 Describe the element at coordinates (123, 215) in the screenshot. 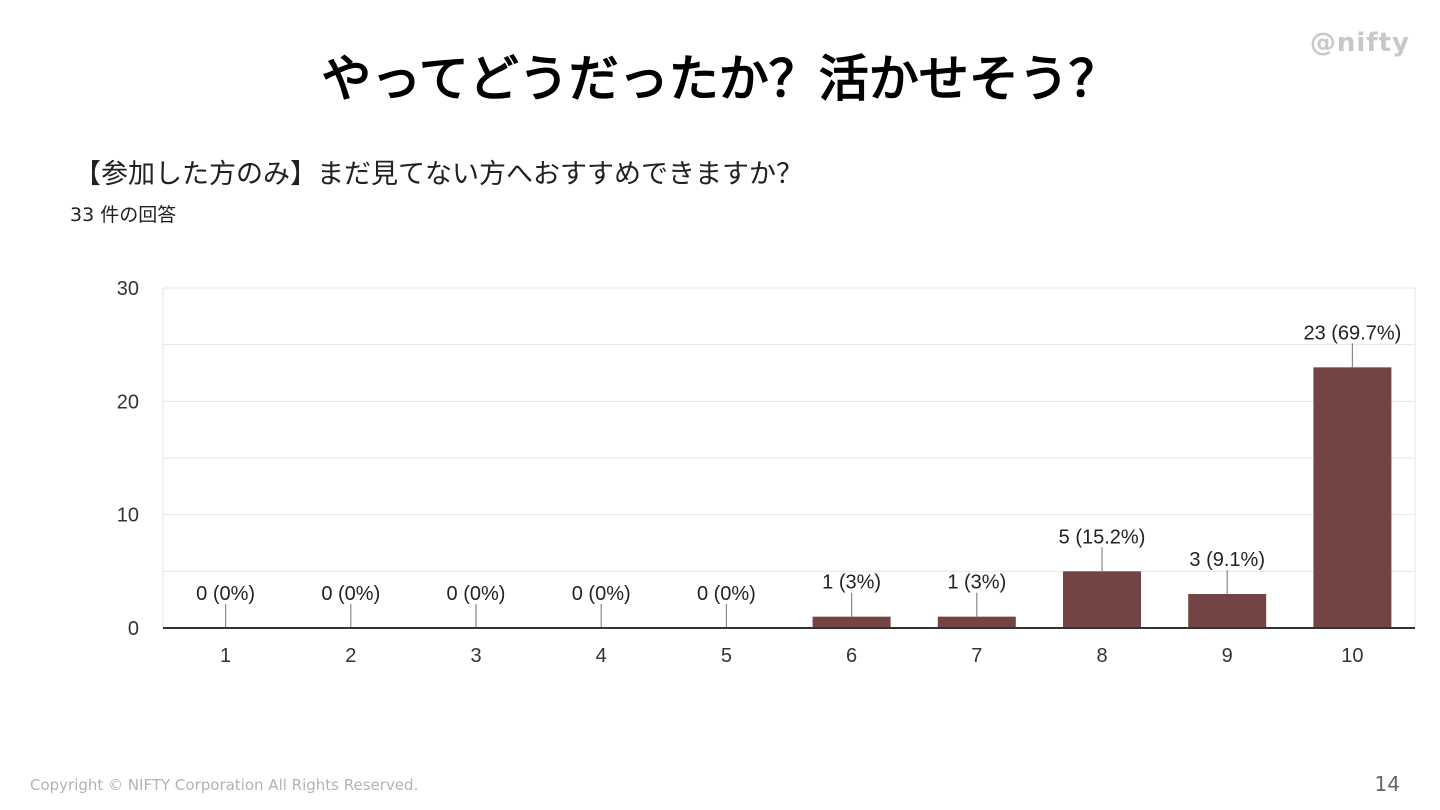

I see `response-count: 33 件の回答` at that location.